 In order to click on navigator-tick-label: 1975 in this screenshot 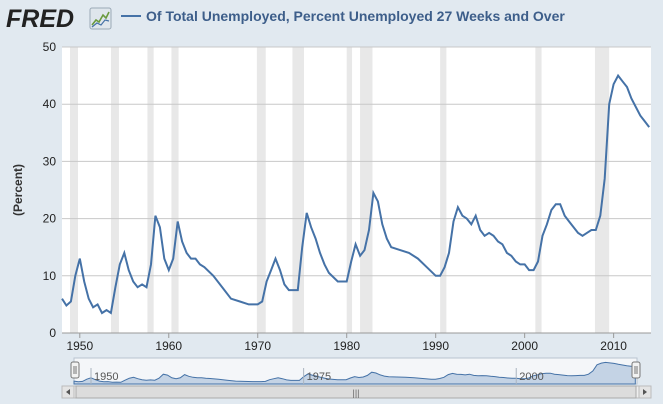, I will do `click(319, 377)`.